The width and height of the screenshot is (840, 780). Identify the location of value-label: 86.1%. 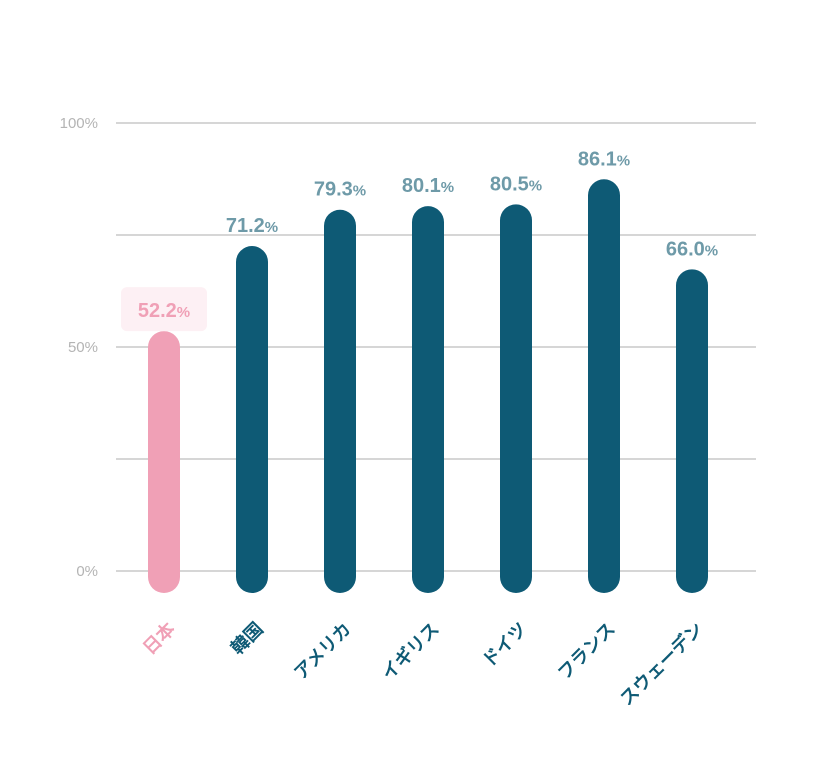
(604, 159).